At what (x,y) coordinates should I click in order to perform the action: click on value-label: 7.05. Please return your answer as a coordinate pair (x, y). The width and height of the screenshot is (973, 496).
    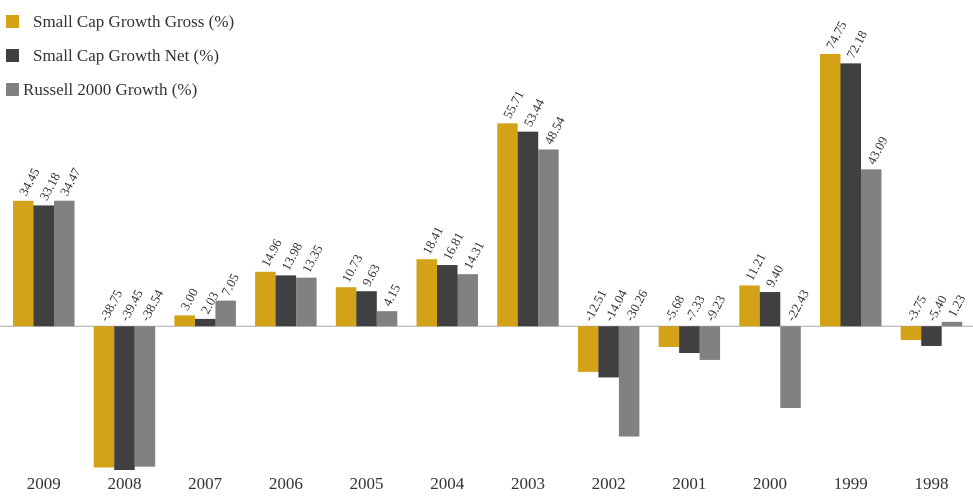
    Looking at the image, I should click on (230, 284).